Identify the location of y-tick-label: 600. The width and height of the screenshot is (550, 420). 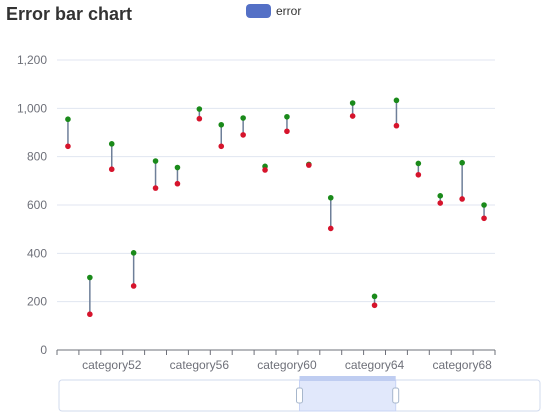
(37, 205).